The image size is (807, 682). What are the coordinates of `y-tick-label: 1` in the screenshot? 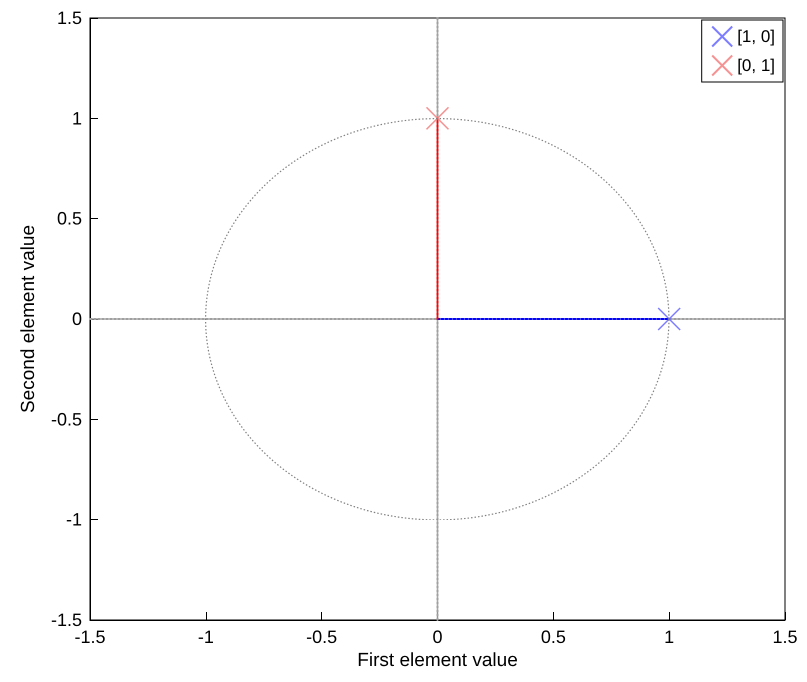 It's located at (77, 118).